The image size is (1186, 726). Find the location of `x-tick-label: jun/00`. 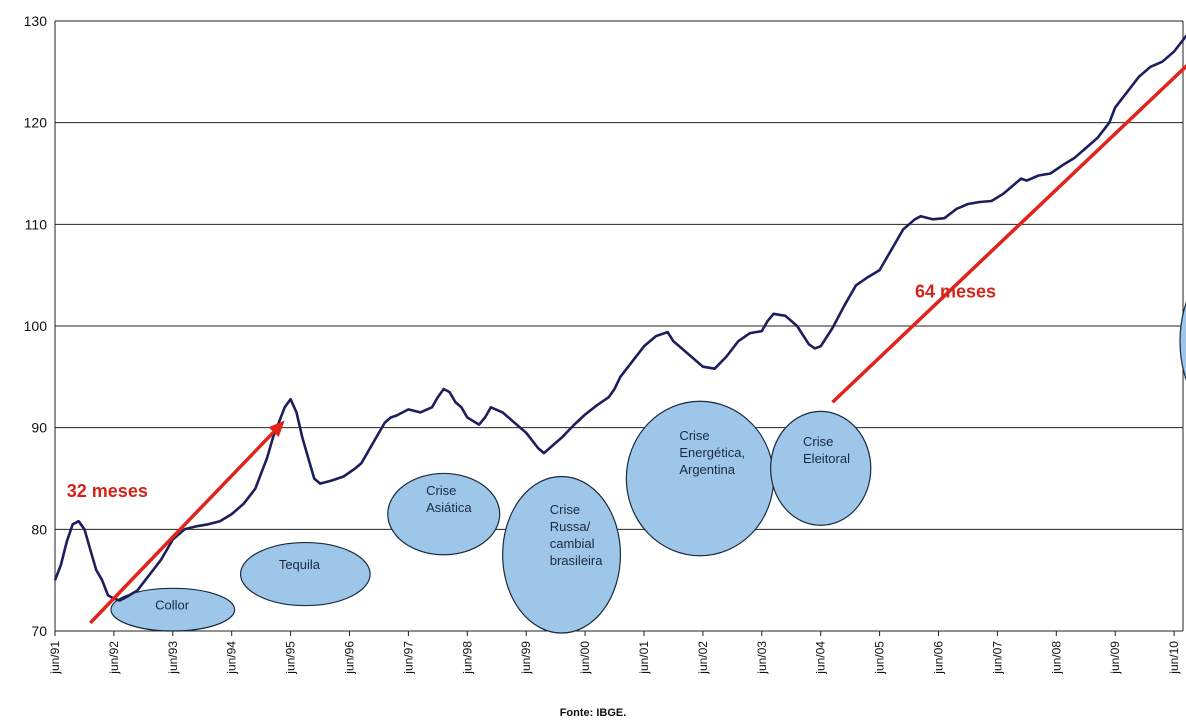

x-tick-label: jun/00 is located at coordinates (585, 658).